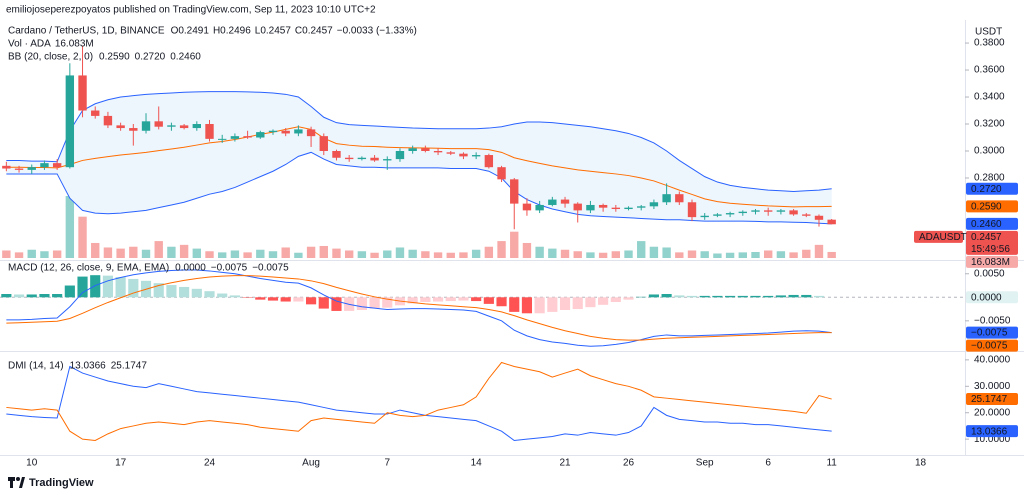  I want to click on axis-tag-label: −0.0075, so click(989, 346).